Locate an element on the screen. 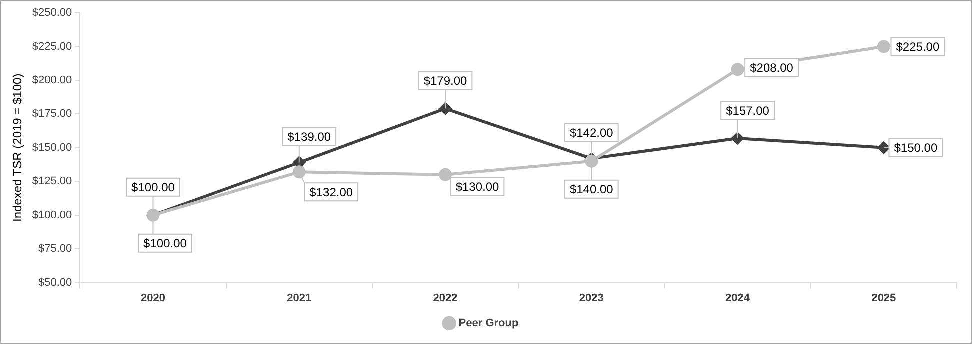 This screenshot has height=344, width=972. y-tick-label: $75.00 is located at coordinates (55, 249).